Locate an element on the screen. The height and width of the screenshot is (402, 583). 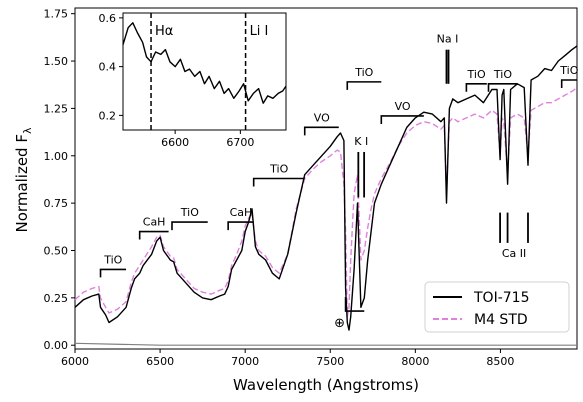
y-tick-label: 1.00 is located at coordinates (56, 156).